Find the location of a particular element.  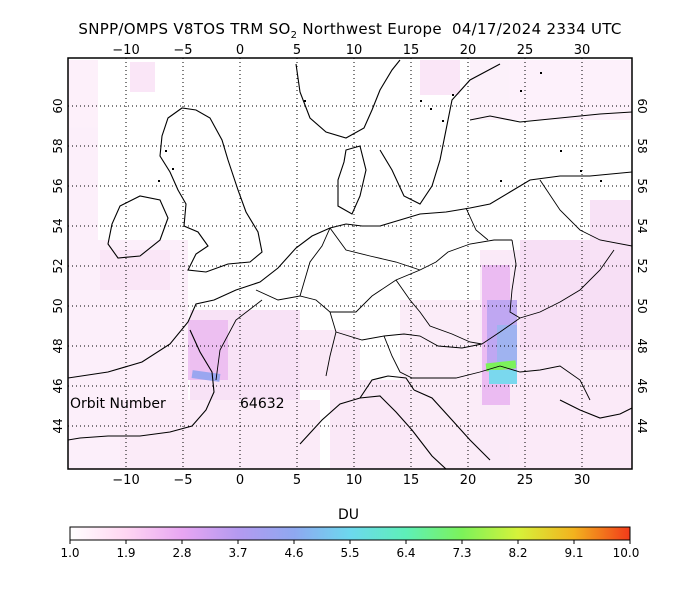

lat-tick-right: 52 is located at coordinates (642, 265).